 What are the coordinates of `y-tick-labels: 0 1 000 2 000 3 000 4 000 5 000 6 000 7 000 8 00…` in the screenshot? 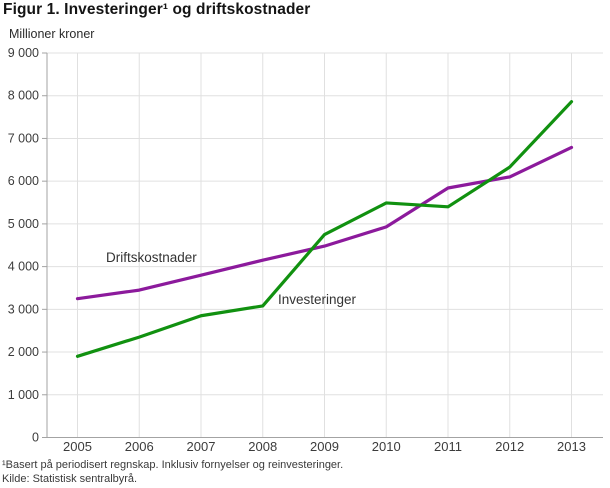 It's located at (23, 245).